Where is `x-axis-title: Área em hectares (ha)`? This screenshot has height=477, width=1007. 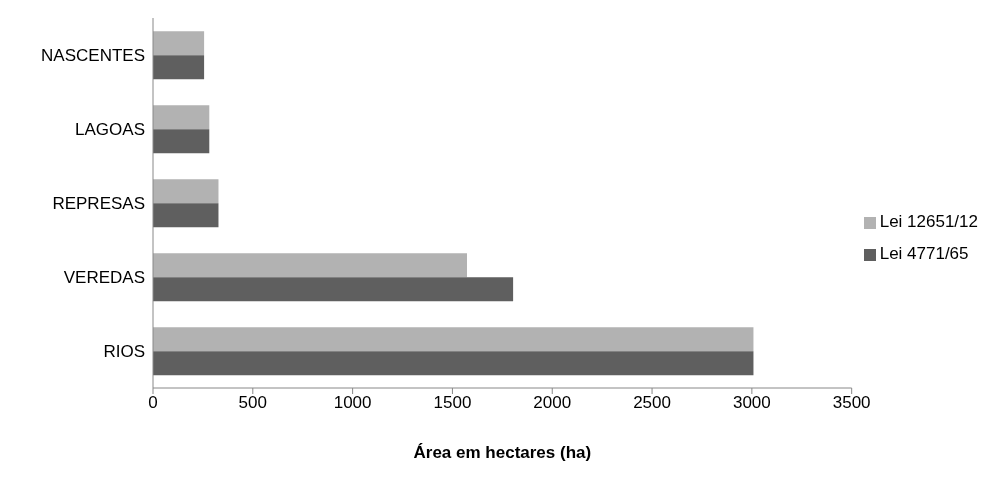
x-axis-title: Área em hectares (ha) is located at coordinates (502, 452).